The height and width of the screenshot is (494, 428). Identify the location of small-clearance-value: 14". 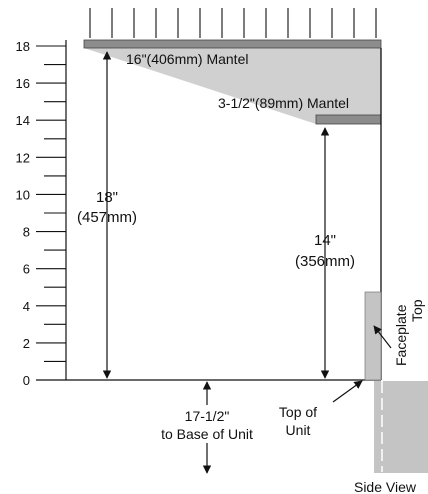
(325, 240).